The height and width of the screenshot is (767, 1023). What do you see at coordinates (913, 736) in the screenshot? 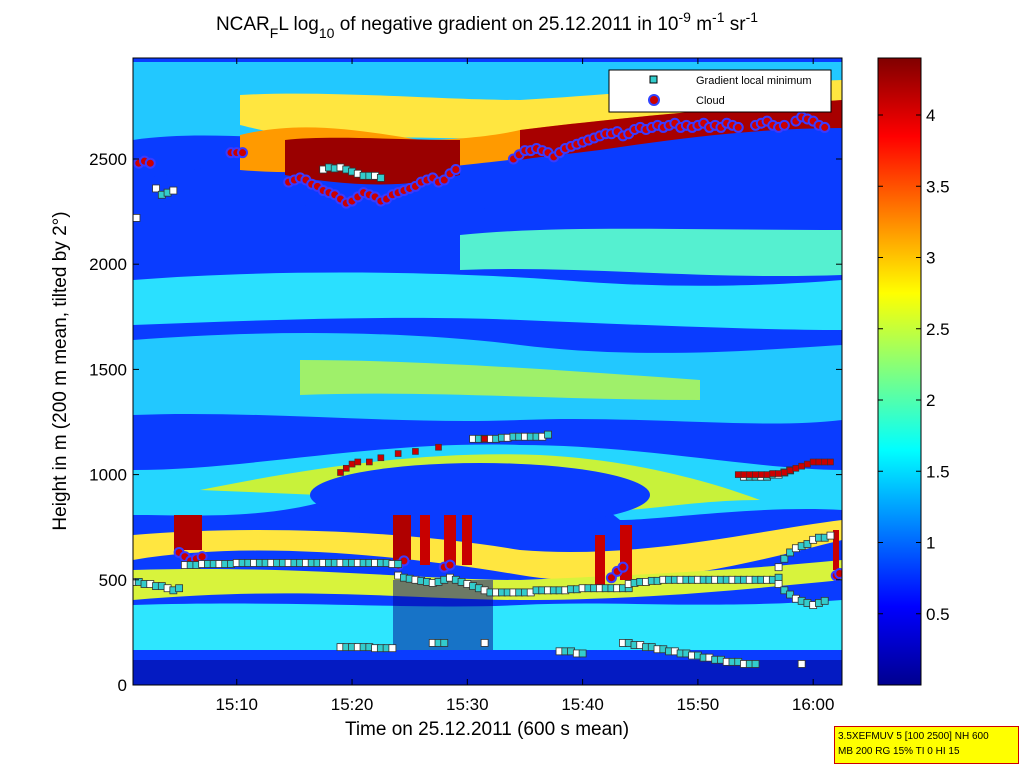
I see `info-line-1: 3.5XEFMUV 5 [100 2500] NH 600` at bounding box center [913, 736].